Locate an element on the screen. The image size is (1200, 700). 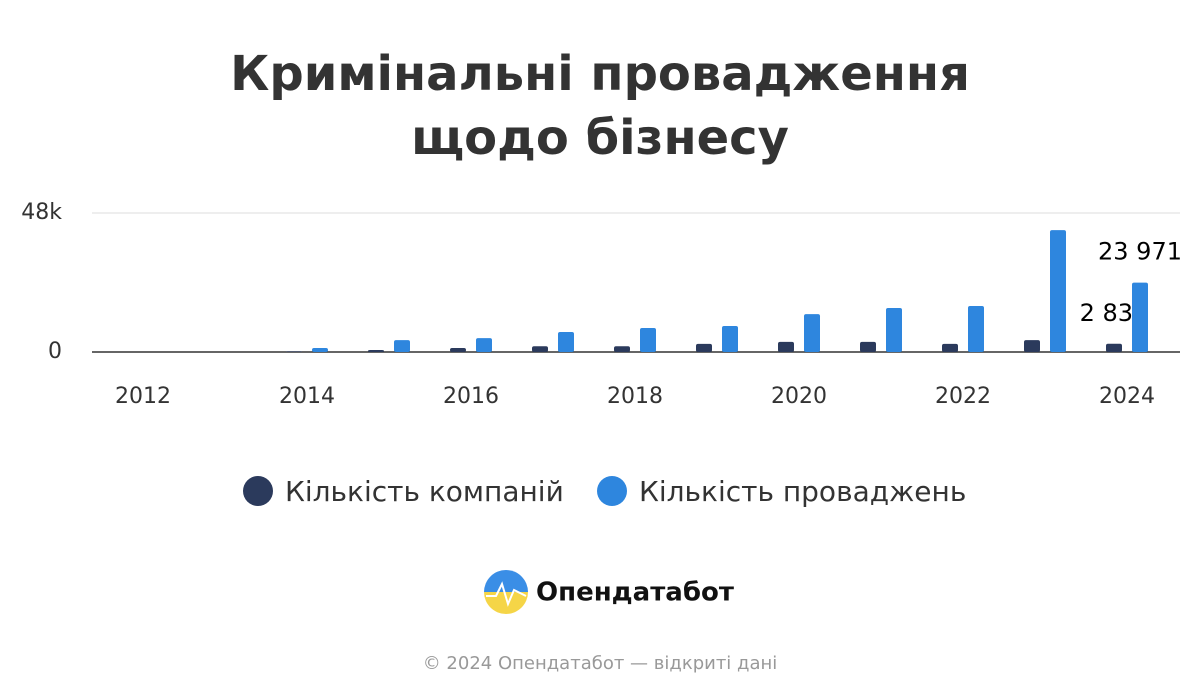
x-tick-label: 2014 is located at coordinates (307, 396).